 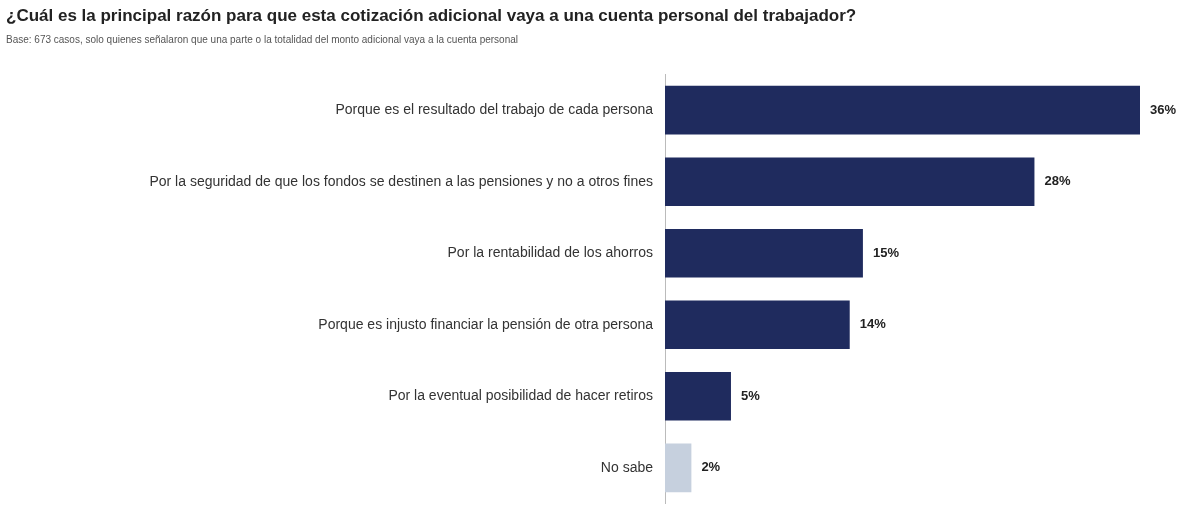 I want to click on y-tick-label: Por la seguridad de que los fondos se destinen a las pensiones y no a otros fines, so click(x=401, y=180).